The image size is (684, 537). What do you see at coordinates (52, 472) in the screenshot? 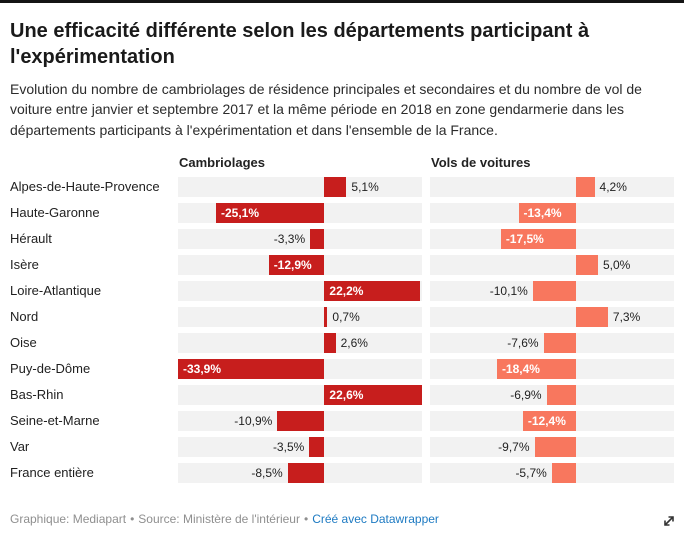
I see `row-label: France entière` at bounding box center [52, 472].